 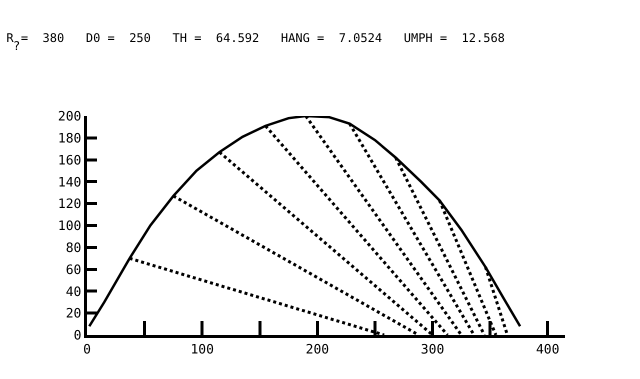 What do you see at coordinates (70, 138) in the screenshot?
I see `y-tick-label: 180` at bounding box center [70, 138].